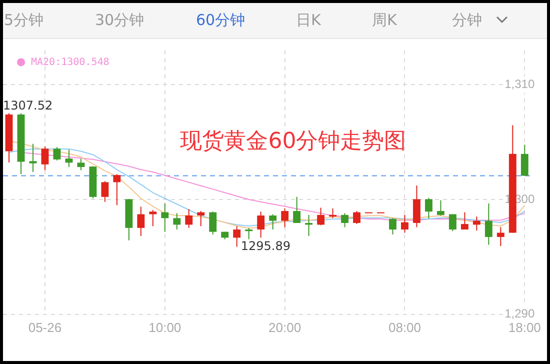 The height and width of the screenshot is (364, 550). What do you see at coordinates (524, 327) in the screenshot?
I see `x-tick-label: 18:00` at bounding box center [524, 327].